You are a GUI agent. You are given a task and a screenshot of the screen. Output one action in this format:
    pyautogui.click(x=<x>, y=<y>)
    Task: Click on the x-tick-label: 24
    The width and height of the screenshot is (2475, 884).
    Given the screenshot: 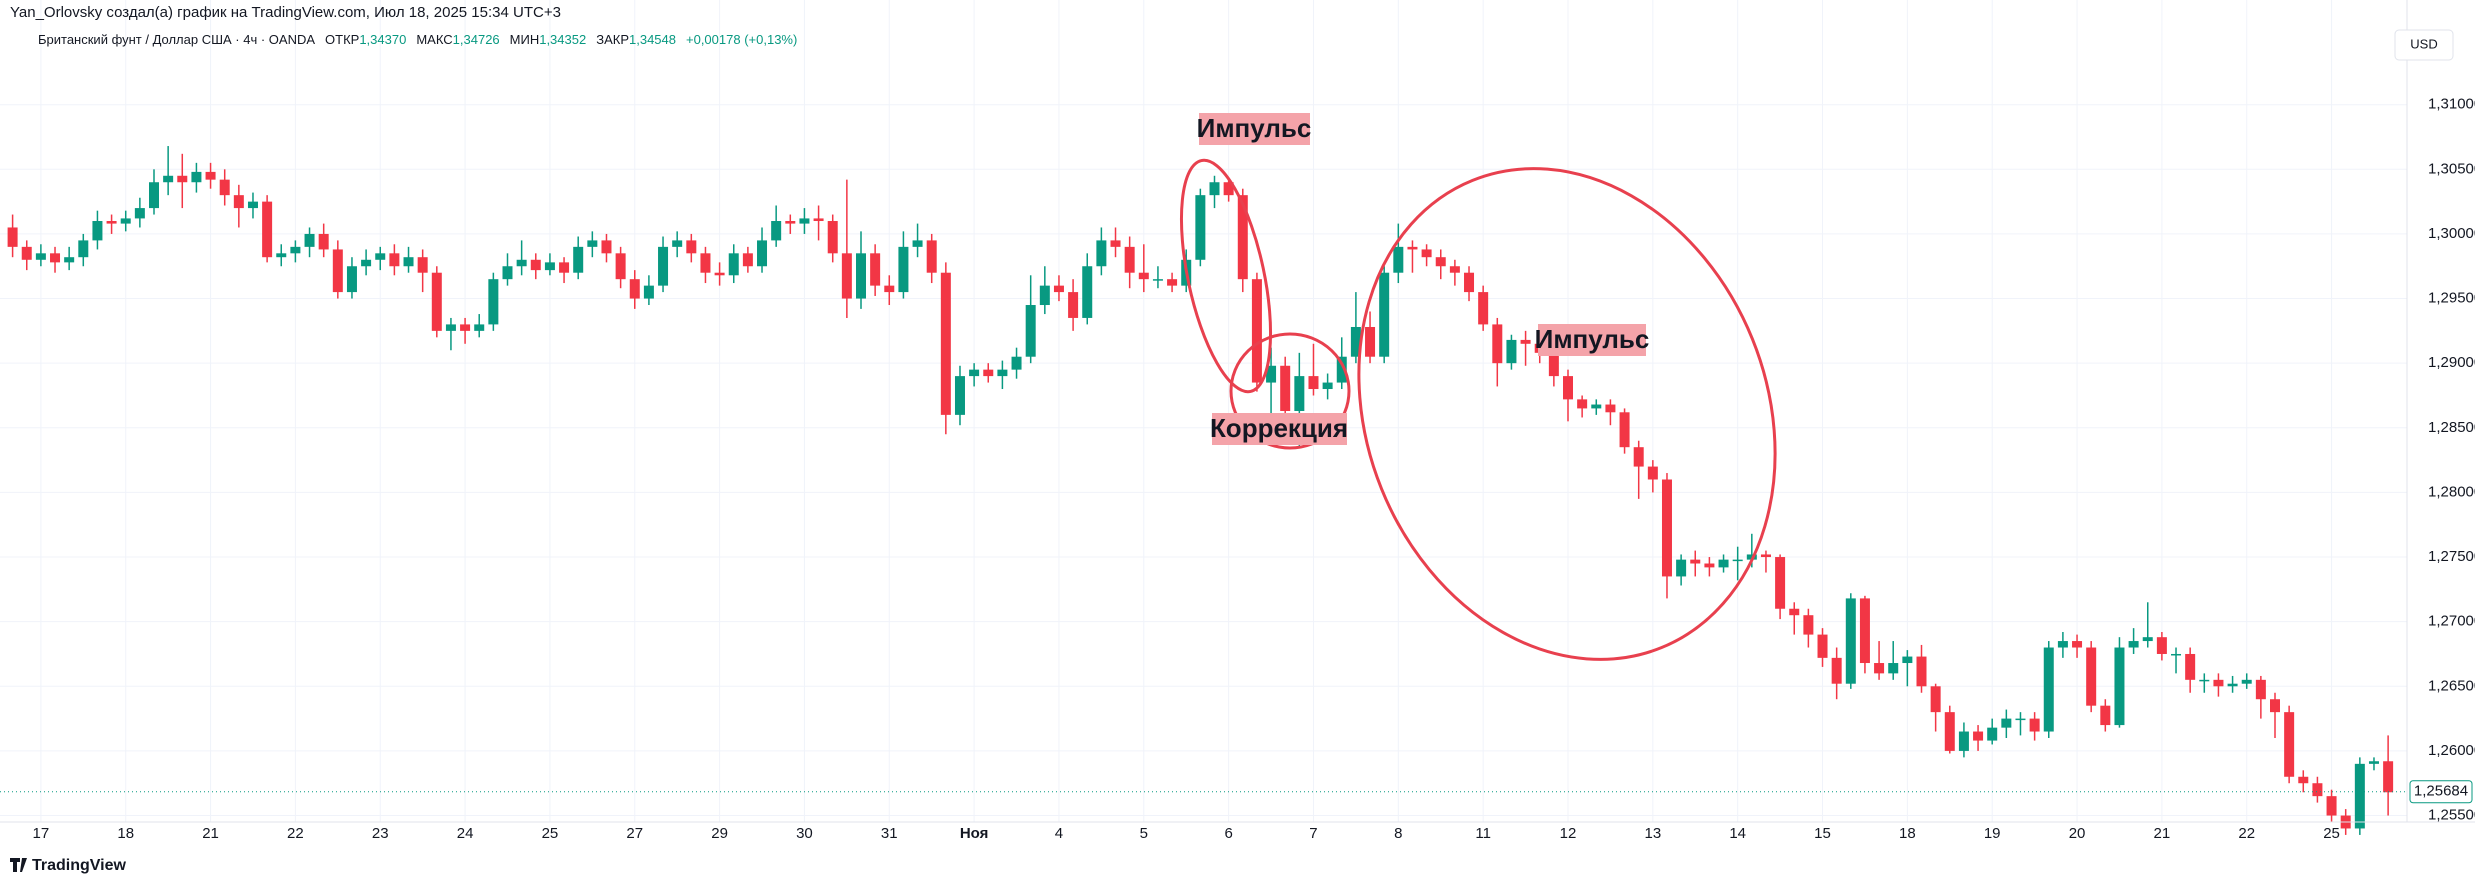 What is the action you would take?
    pyautogui.click(x=465, y=833)
    